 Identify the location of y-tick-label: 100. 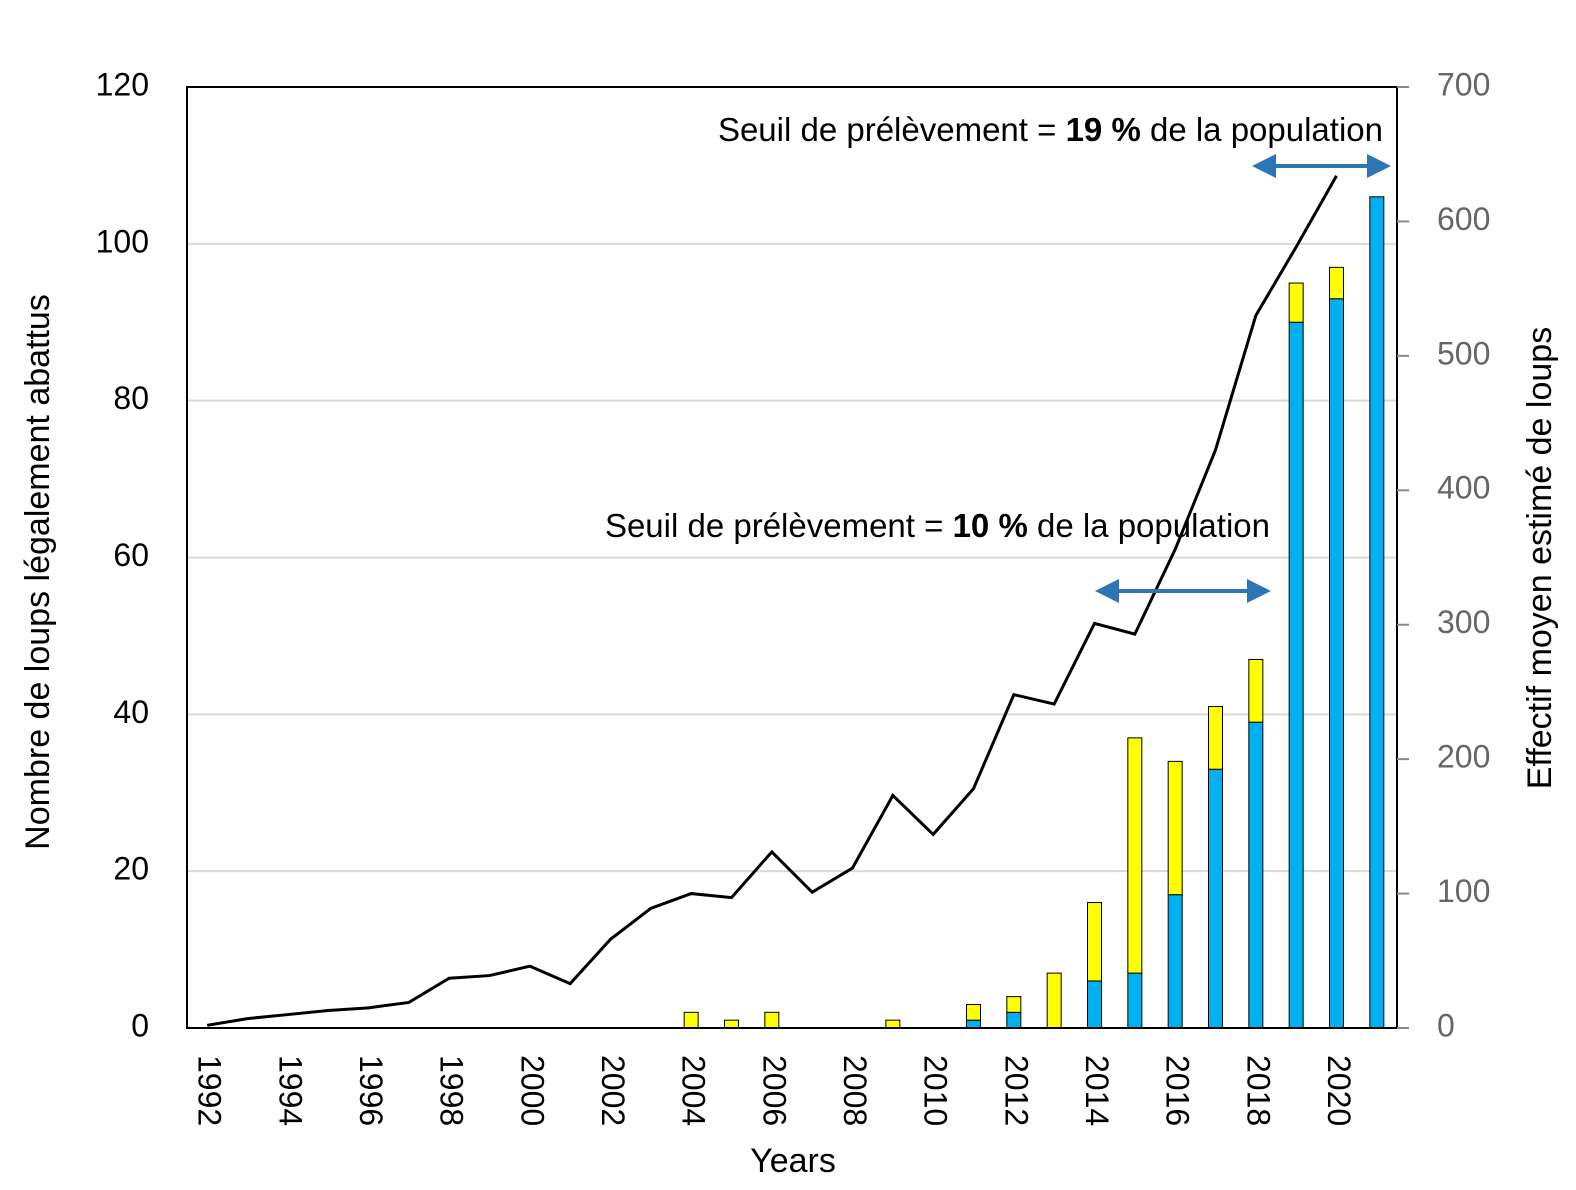
(122, 241).